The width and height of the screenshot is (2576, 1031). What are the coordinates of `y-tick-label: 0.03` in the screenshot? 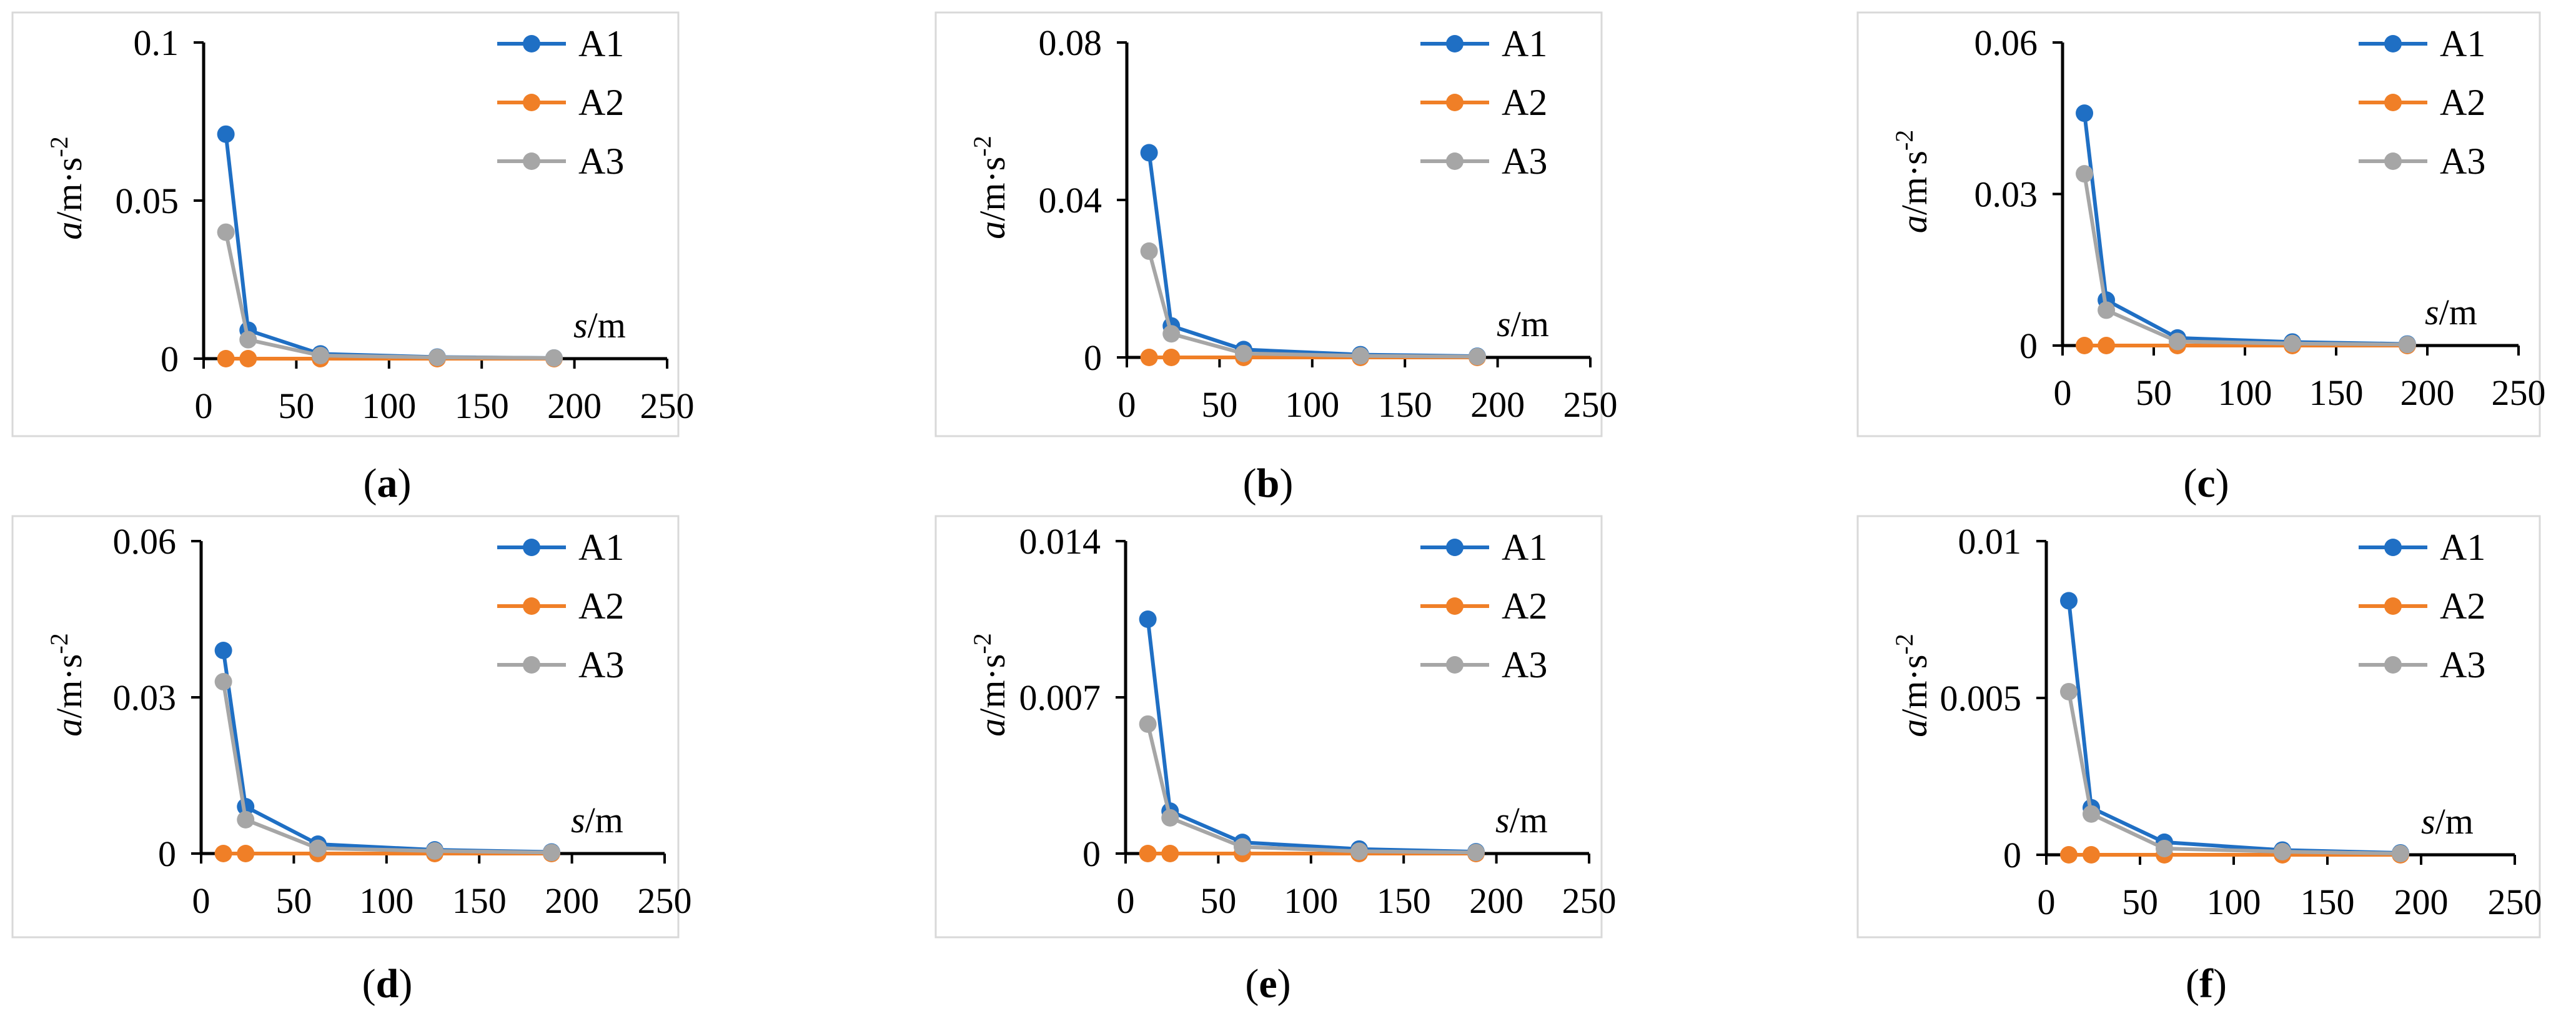 It's located at (2006, 194).